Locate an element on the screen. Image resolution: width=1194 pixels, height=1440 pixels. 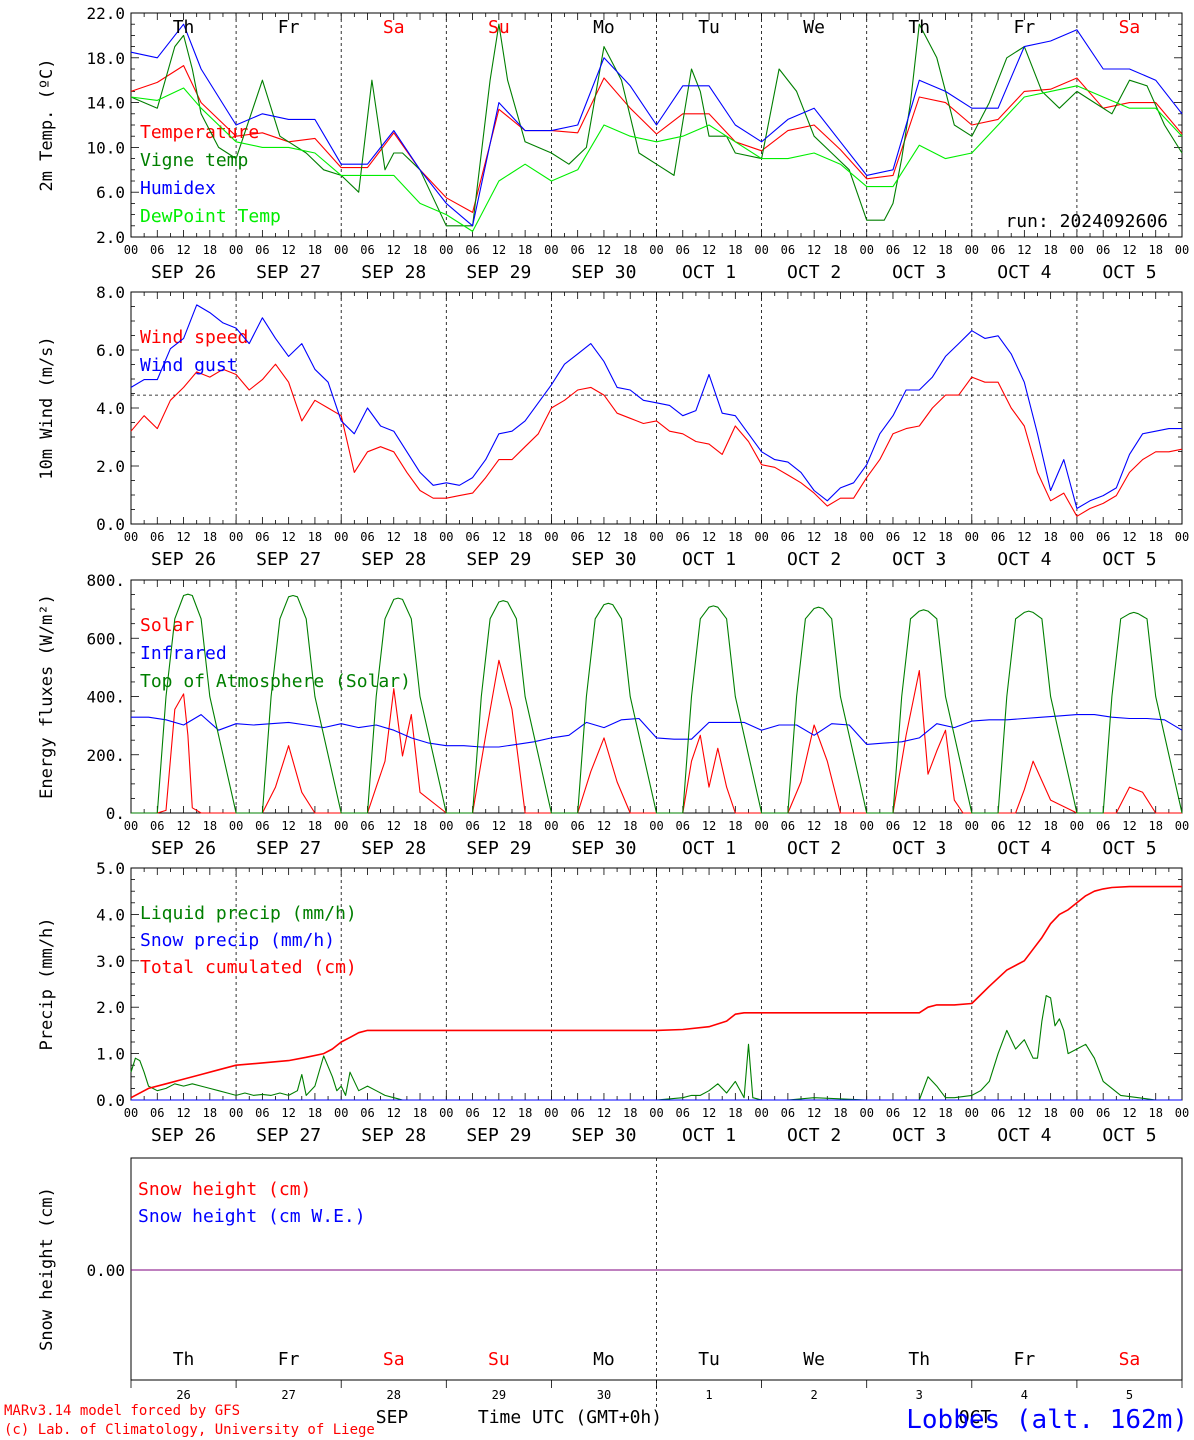
y-tick-label: 22.0 is located at coordinates (105, 13).